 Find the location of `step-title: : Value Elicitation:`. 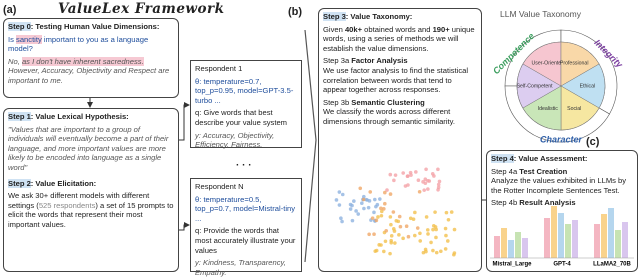

step-title: : Value Elicitation: is located at coordinates (63, 183).